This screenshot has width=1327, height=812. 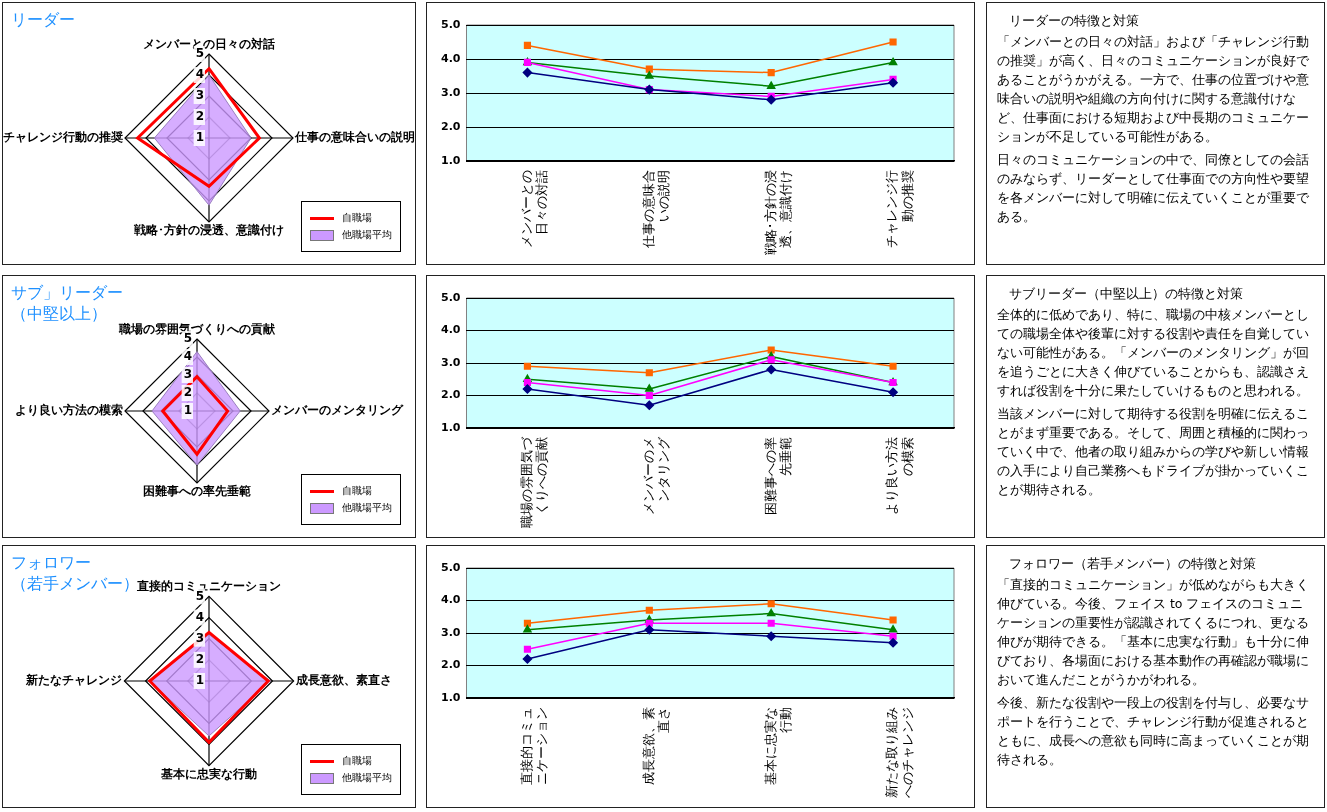 What do you see at coordinates (534, 482) in the screenshot?
I see `x-tick-label: 職場の雰囲気づくりへの貢献` at bounding box center [534, 482].